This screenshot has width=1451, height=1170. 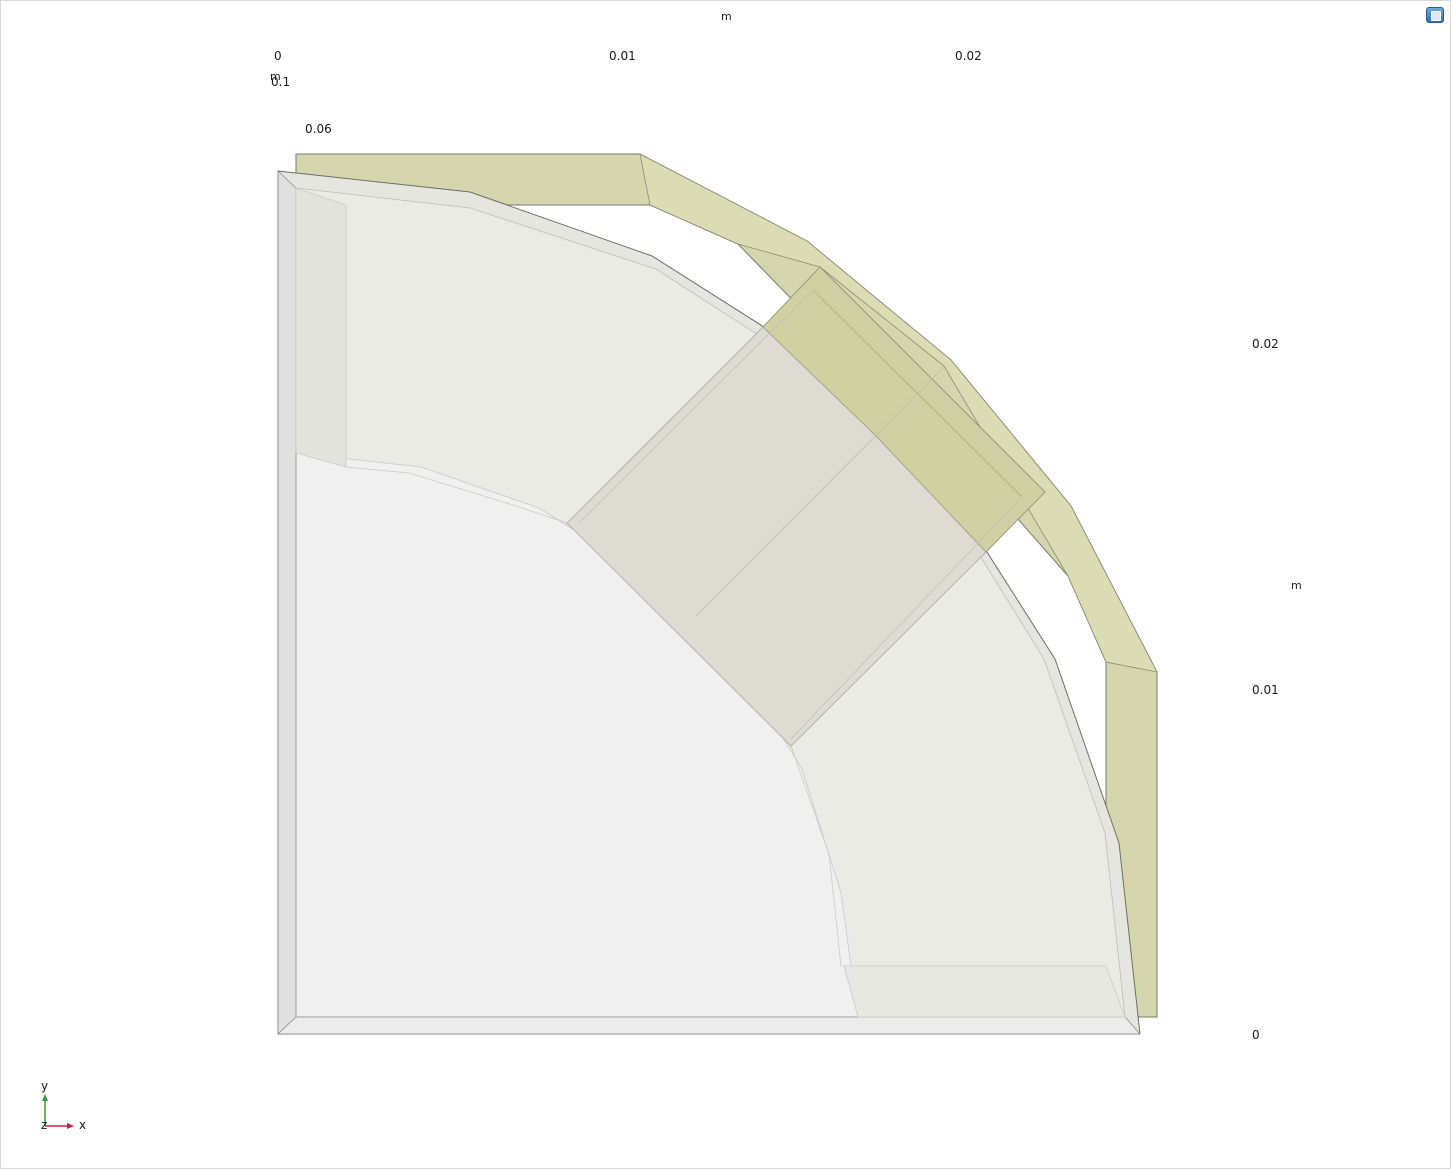 I want to click on triad-z-label: z, so click(x=44, y=1125).